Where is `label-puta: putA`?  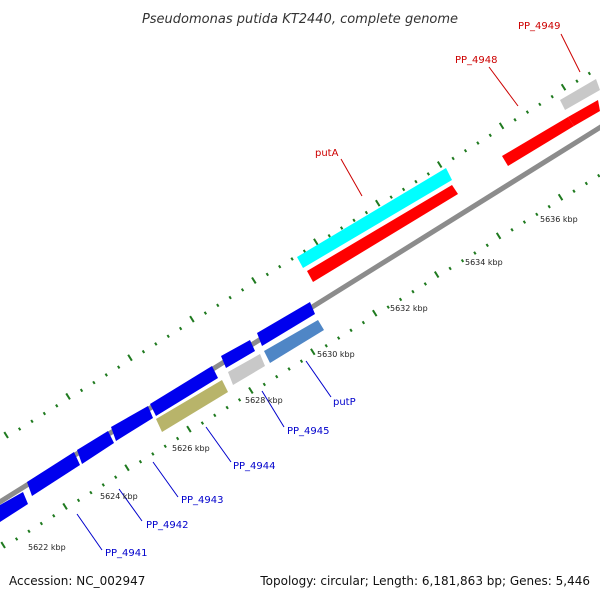
label-puta: putA is located at coordinates (327, 153).